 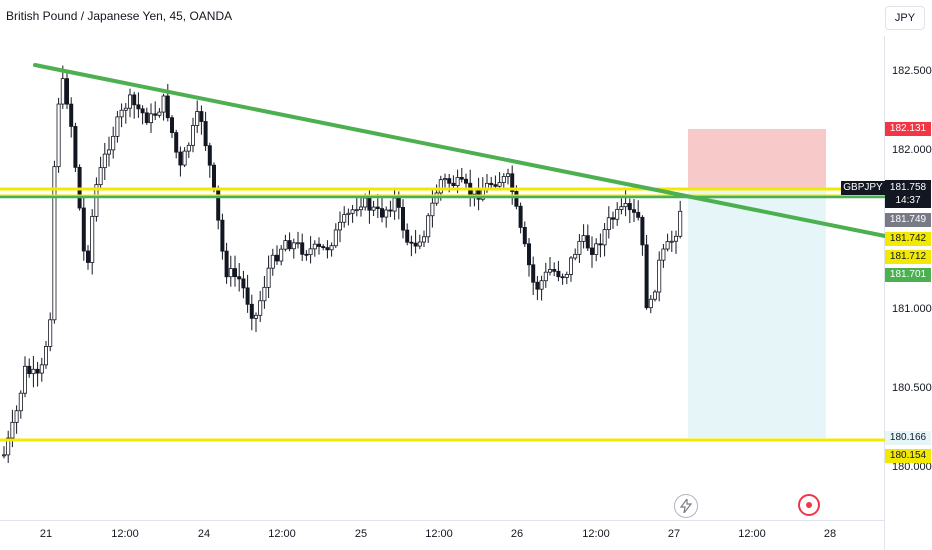 I want to click on price-tick: 182.500, so click(x=912, y=71).